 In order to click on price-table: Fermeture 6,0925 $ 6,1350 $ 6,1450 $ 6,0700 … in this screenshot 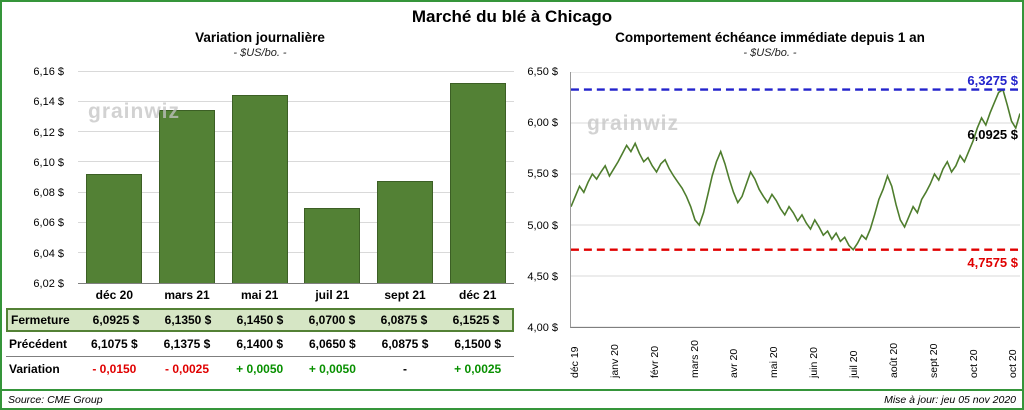, I will do `click(260, 344)`.